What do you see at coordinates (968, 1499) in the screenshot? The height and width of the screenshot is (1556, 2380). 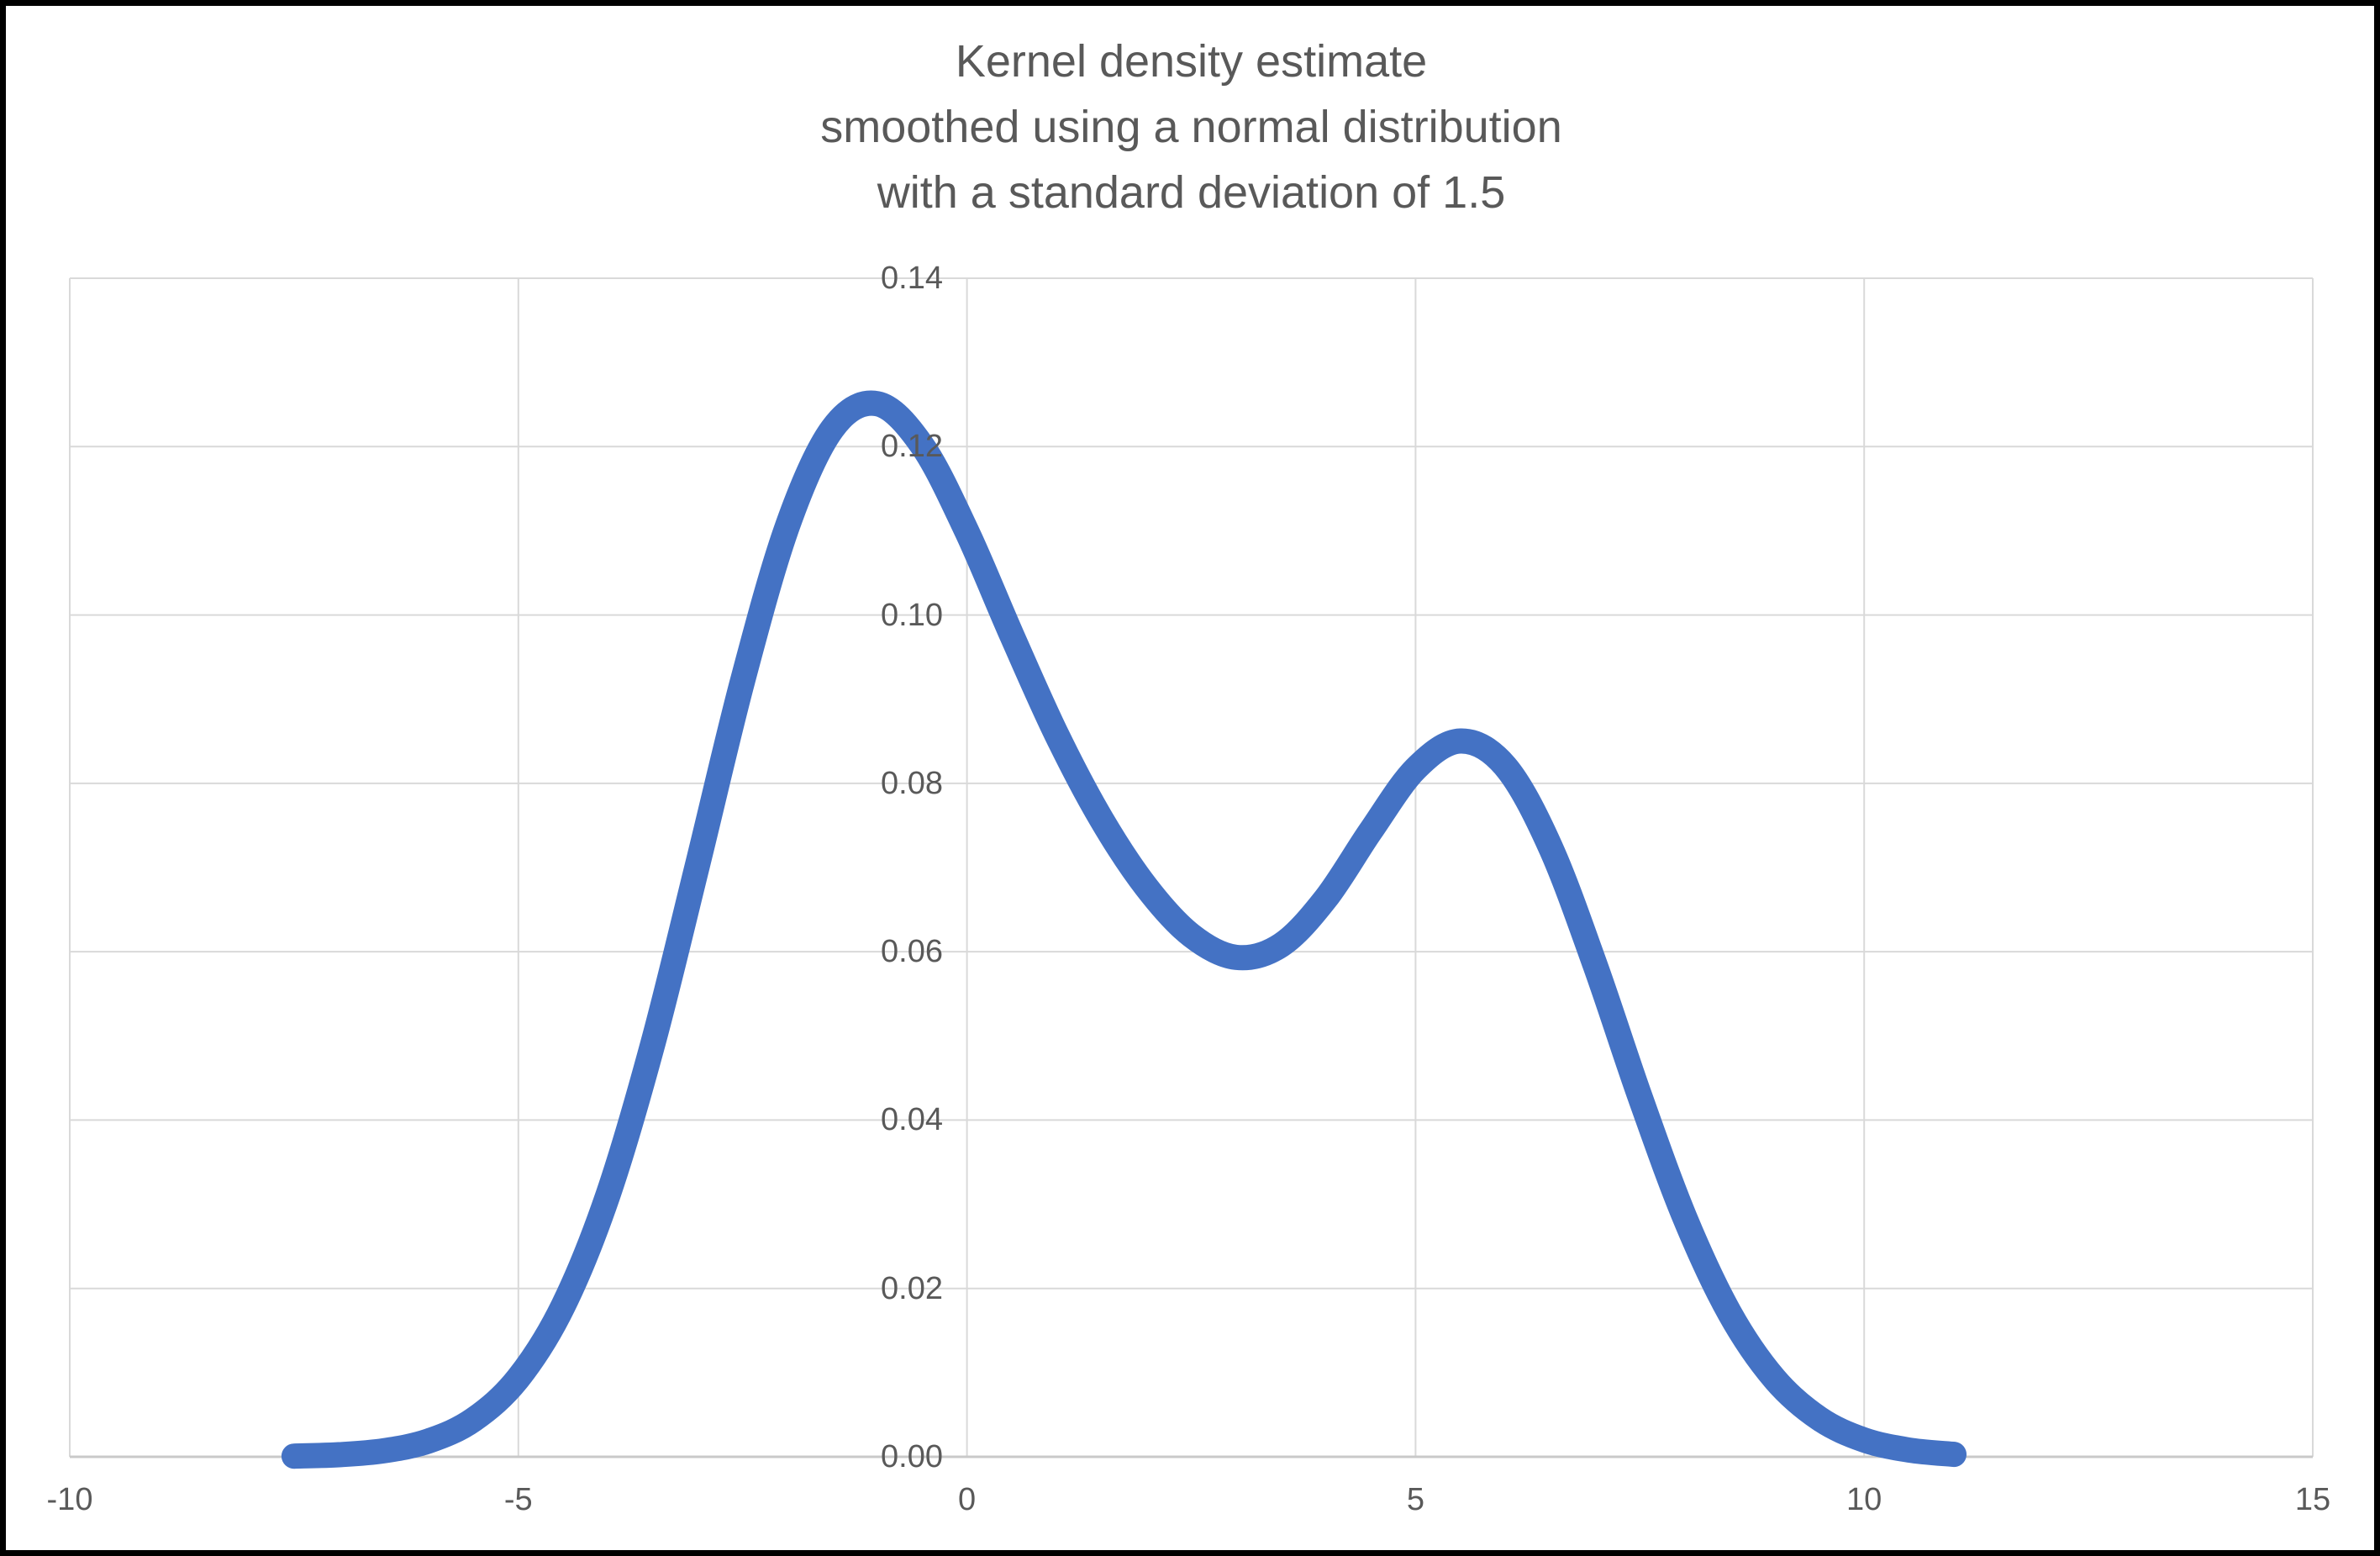 I see `x-axis-tick-label: 0` at bounding box center [968, 1499].